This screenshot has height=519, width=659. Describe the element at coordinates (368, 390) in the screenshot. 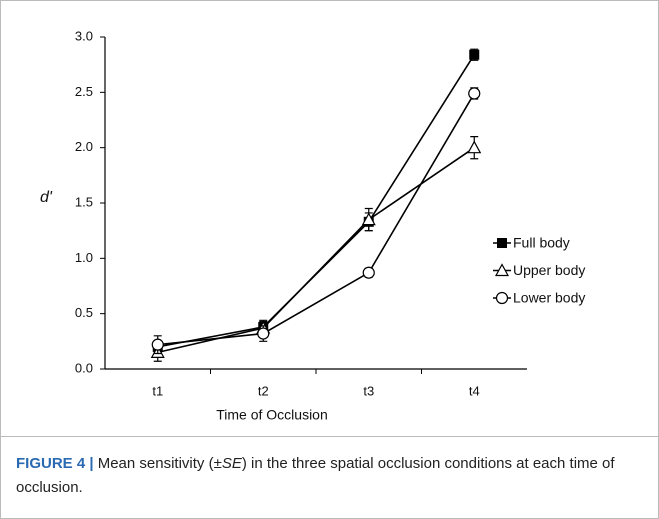

I see `x-tick-label: t3` at that location.